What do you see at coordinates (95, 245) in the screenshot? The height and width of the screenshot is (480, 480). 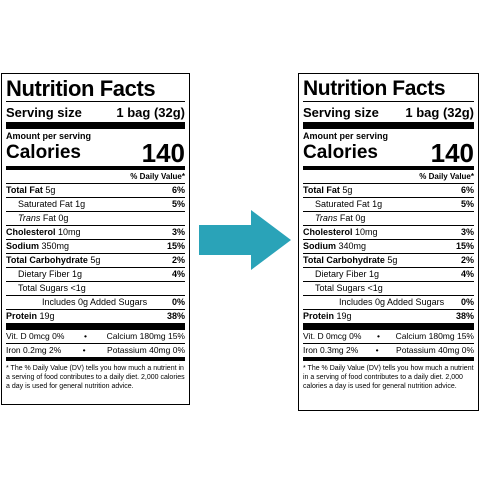 I see `nutrient-row-sodium: Sodium 350mg 15%` at bounding box center [95, 245].